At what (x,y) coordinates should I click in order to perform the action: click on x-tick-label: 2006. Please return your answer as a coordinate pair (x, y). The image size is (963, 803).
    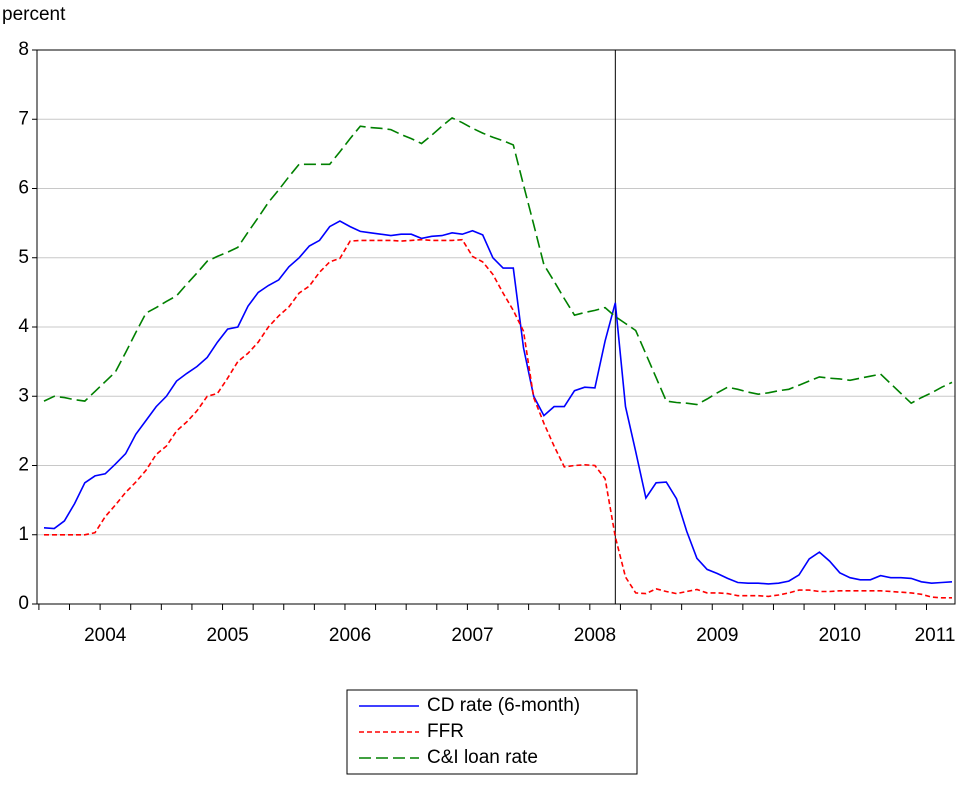
    Looking at the image, I should click on (350, 635).